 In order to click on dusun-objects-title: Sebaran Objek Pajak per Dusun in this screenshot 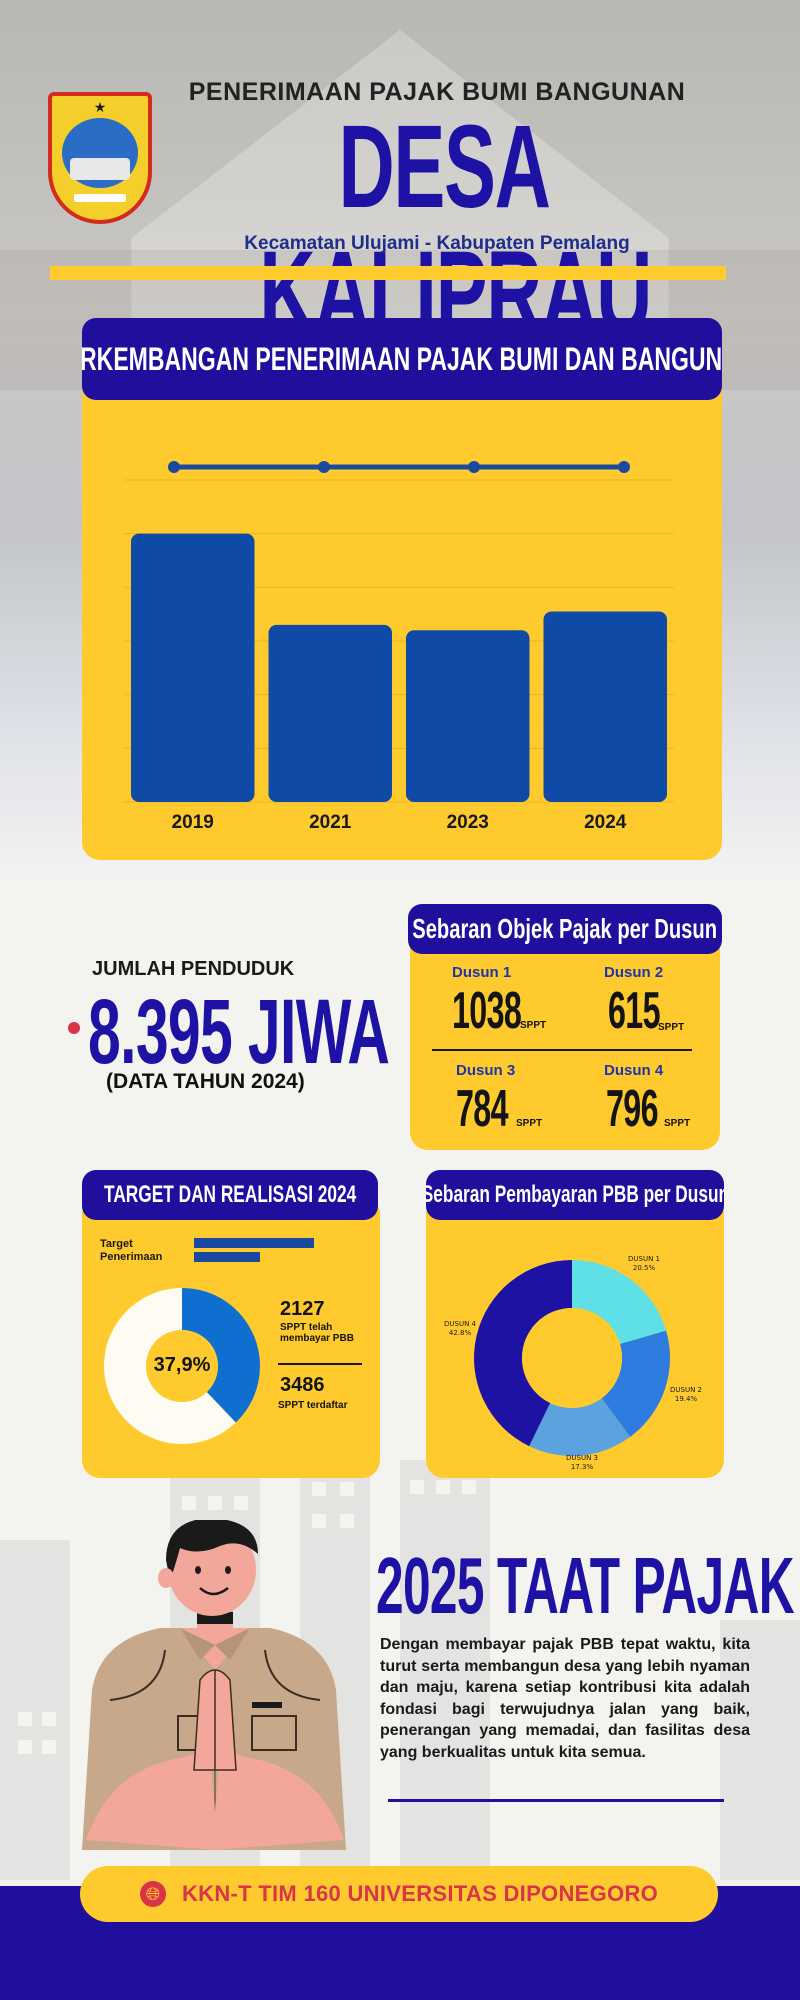, I will do `click(565, 929)`.